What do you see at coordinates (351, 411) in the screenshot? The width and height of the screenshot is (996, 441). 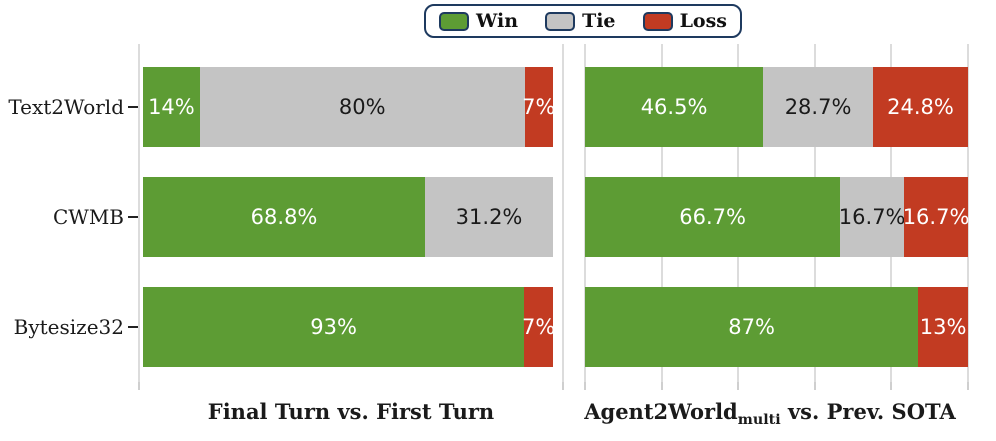 I see `chart-subtitle-left: Final Turn vs. First Turn` at bounding box center [351, 411].